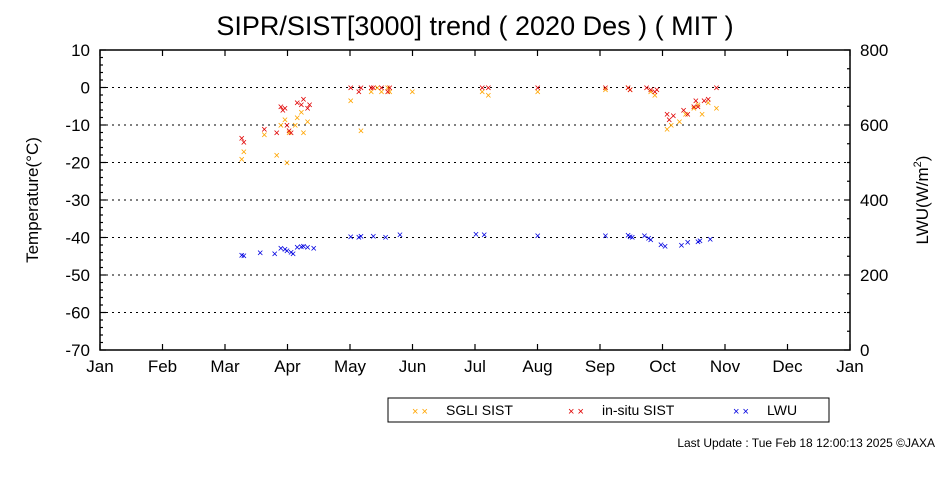  Describe the element at coordinates (725, 366) in the screenshot. I see `x-tick-label: Nov` at that location.